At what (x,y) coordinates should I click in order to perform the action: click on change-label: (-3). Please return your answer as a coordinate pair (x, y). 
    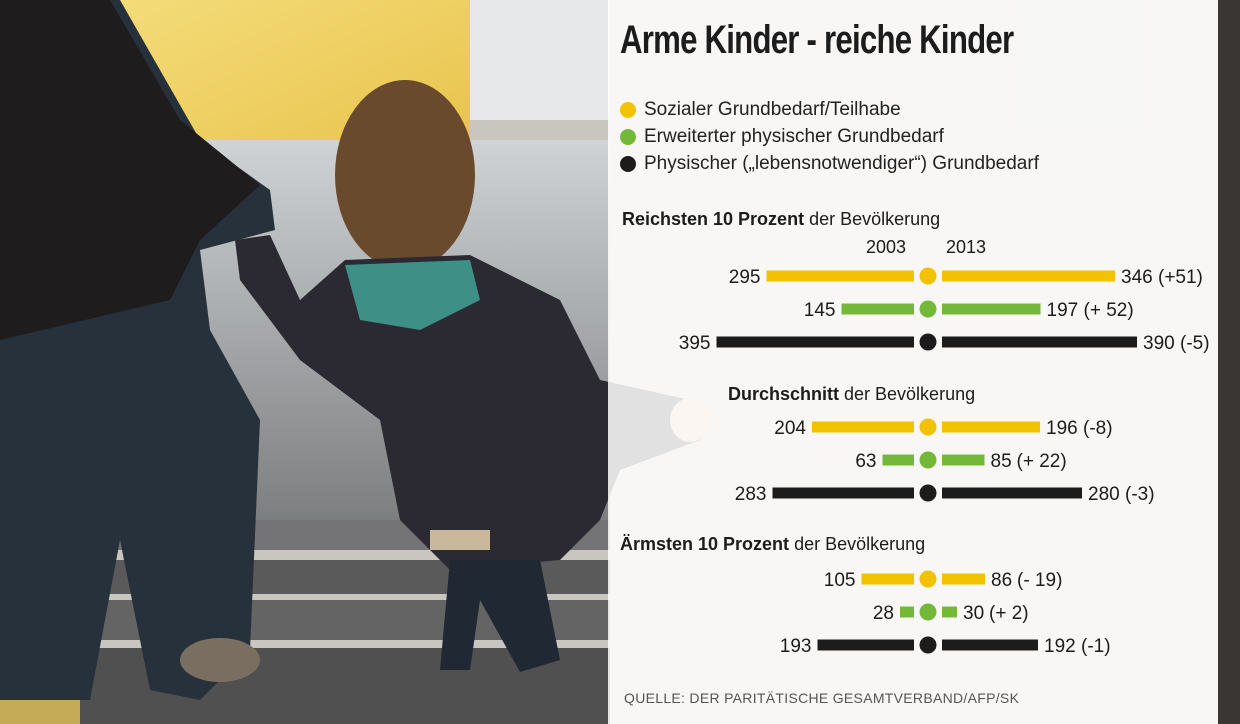
    Looking at the image, I should click on (1140, 494).